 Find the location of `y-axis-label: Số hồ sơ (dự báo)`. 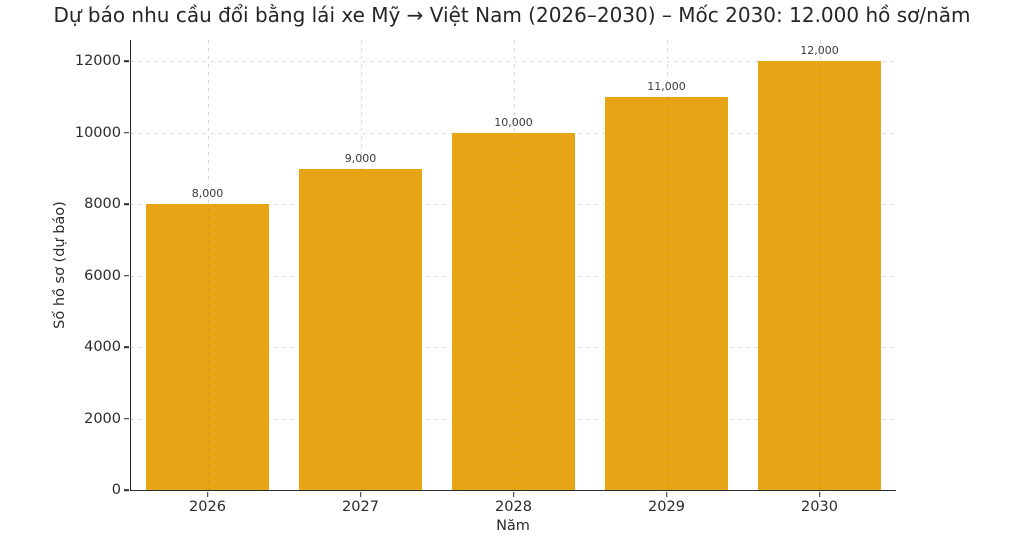

y-axis-label: Số hồ sơ (dự báo) is located at coordinates (60, 265).